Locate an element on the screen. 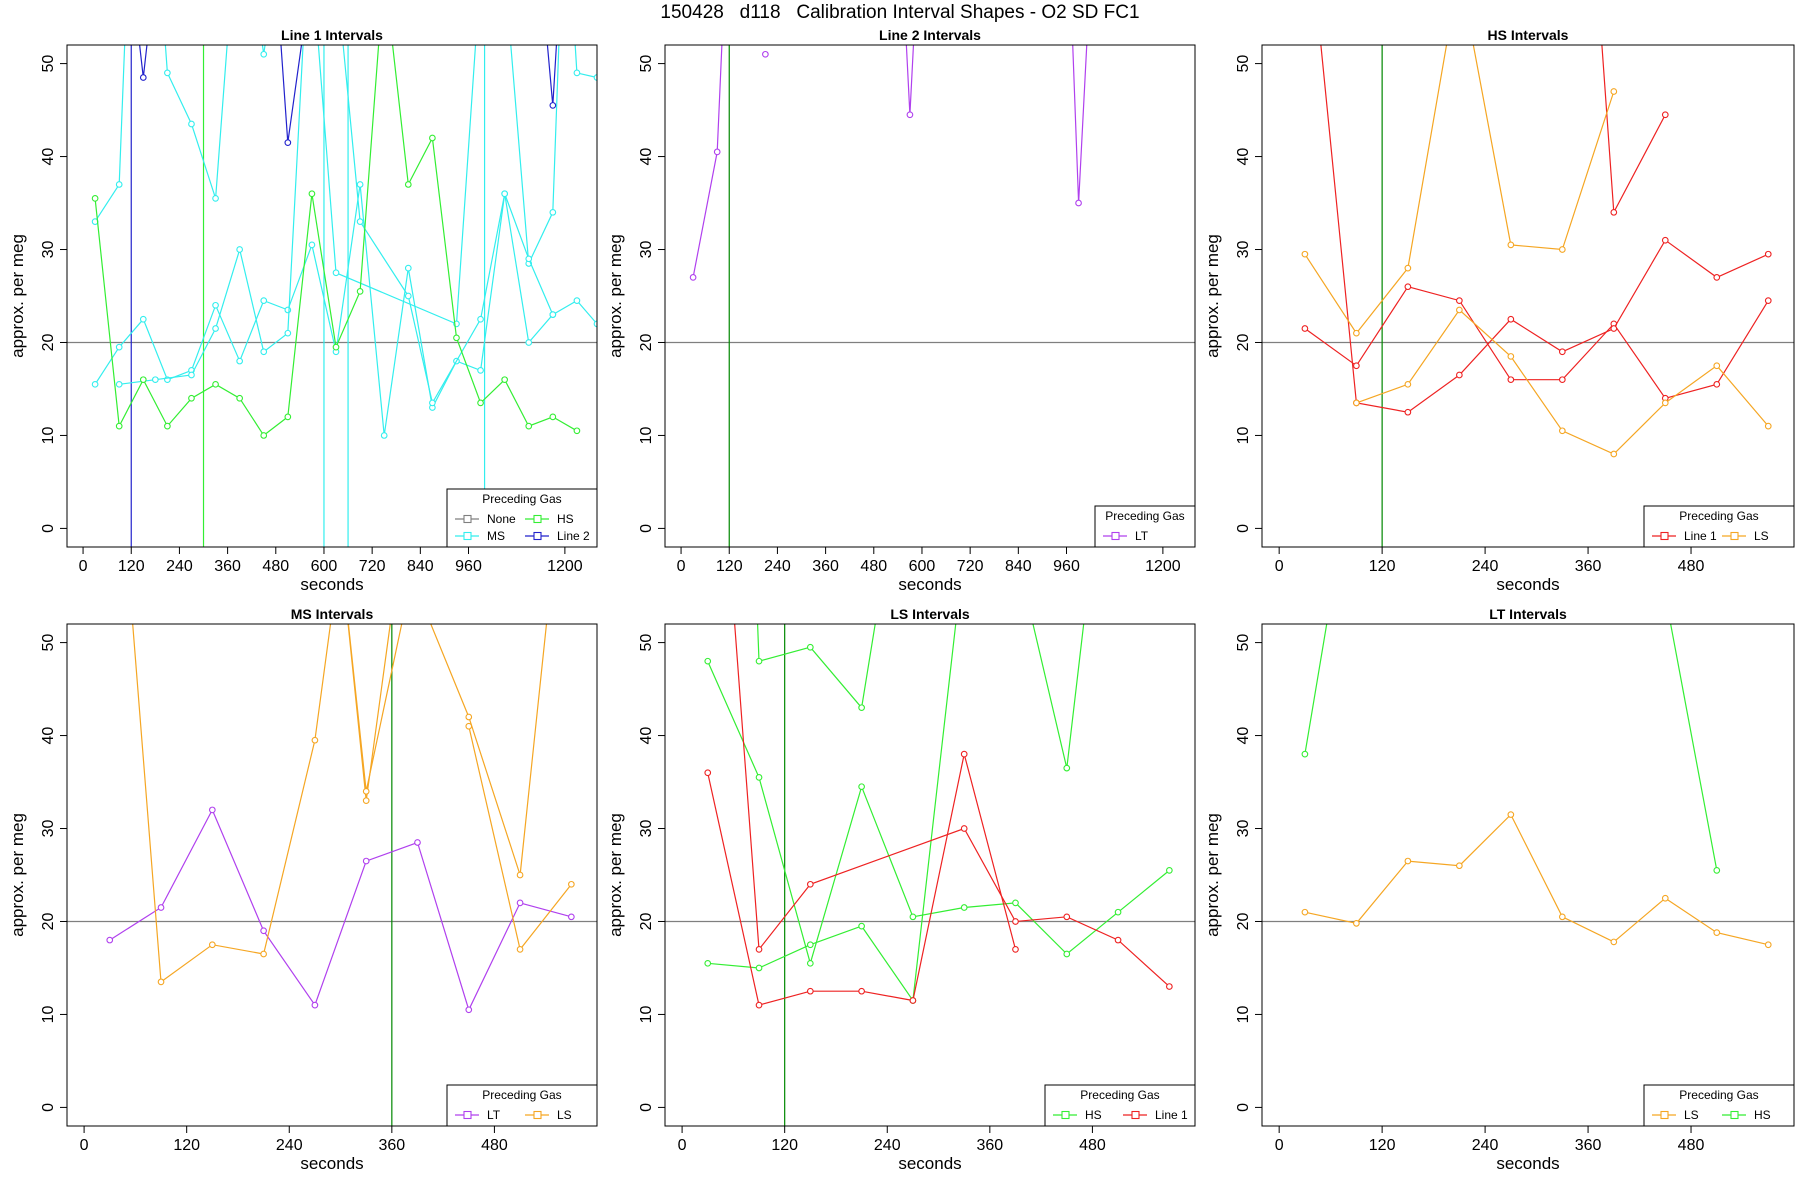 The image size is (1800, 1200). x-tick-label: 1200 is located at coordinates (1163, 566).